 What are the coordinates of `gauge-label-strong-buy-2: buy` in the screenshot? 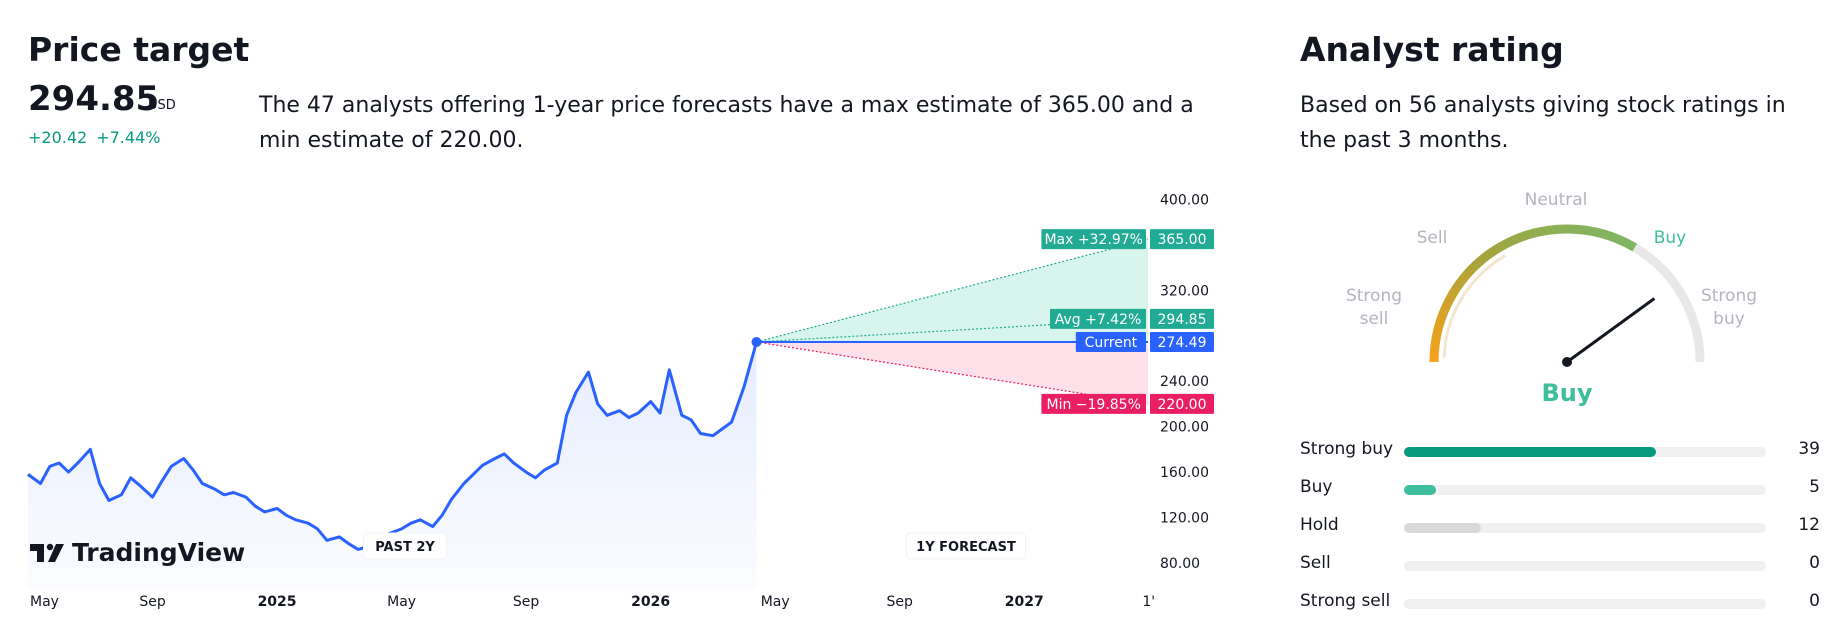 It's located at (1729, 319).